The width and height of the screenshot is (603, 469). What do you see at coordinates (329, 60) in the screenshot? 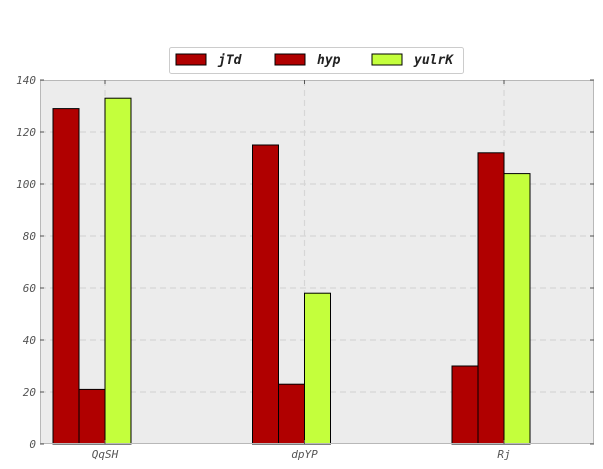
I see `legend-label-hyp: hyp` at bounding box center [329, 60].